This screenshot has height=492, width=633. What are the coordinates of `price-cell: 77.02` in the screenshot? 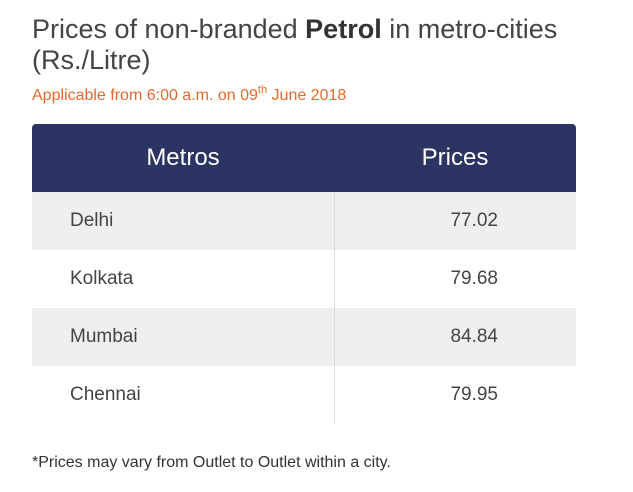 It's located at (455, 221).